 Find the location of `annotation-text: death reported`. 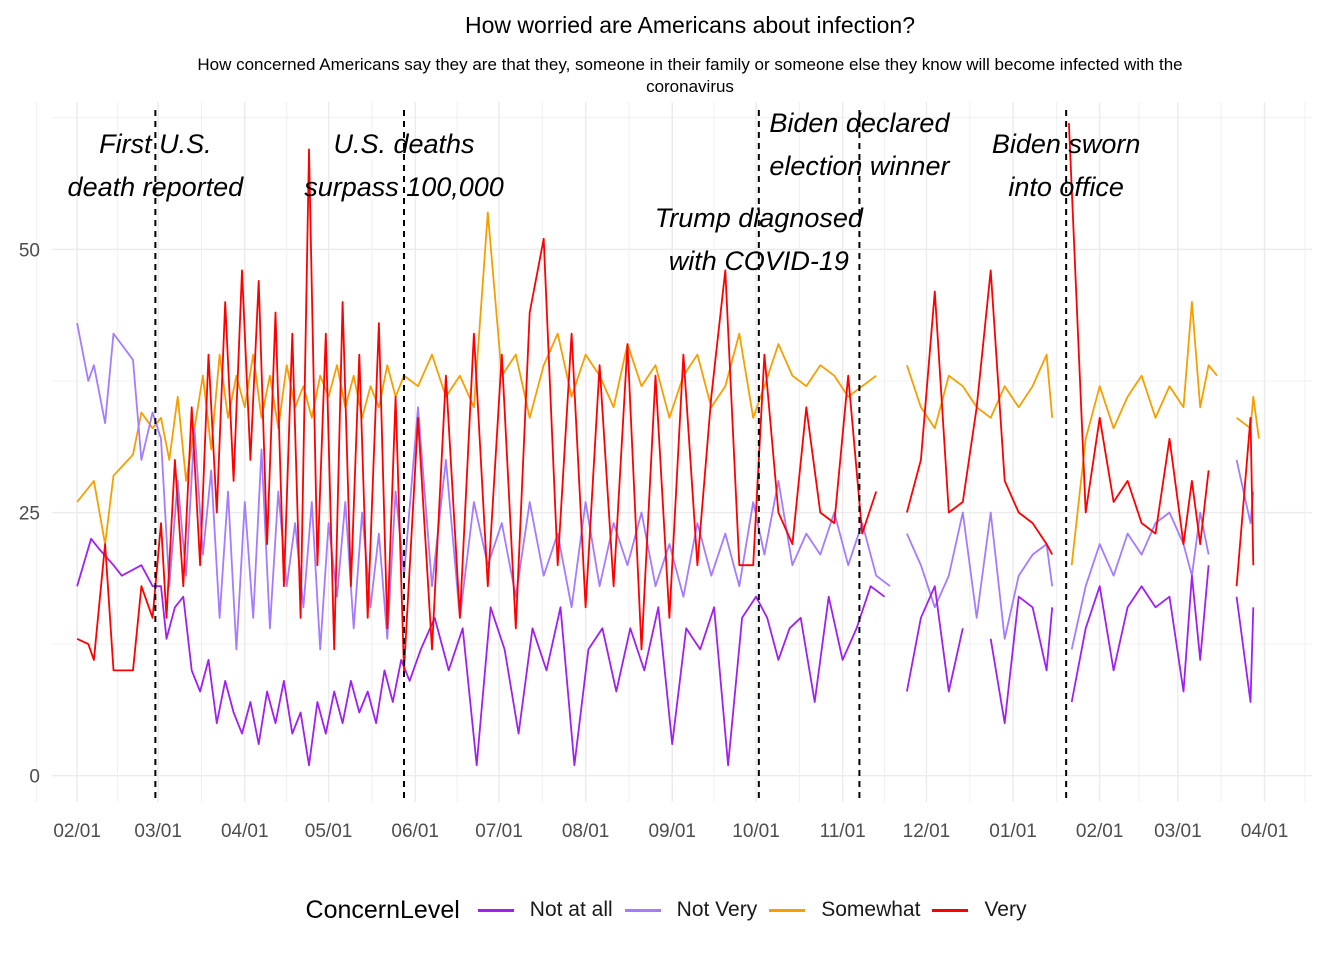

annotation-text: death reported is located at coordinates (156, 187).